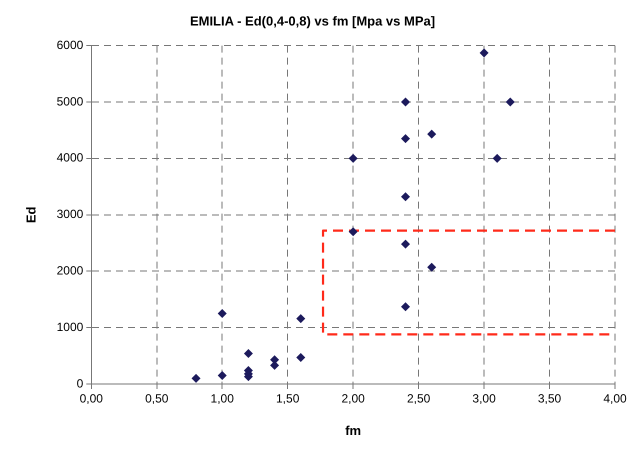 The width and height of the screenshot is (637, 453). Describe the element at coordinates (70, 327) in the screenshot. I see `y-tick-label: 1000` at that location.